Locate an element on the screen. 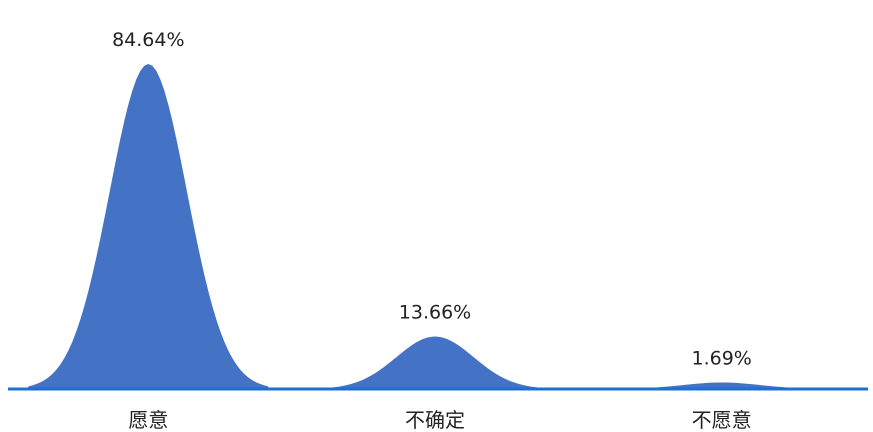 The width and height of the screenshot is (873, 432). data-label-2: 1.69% is located at coordinates (721, 359).